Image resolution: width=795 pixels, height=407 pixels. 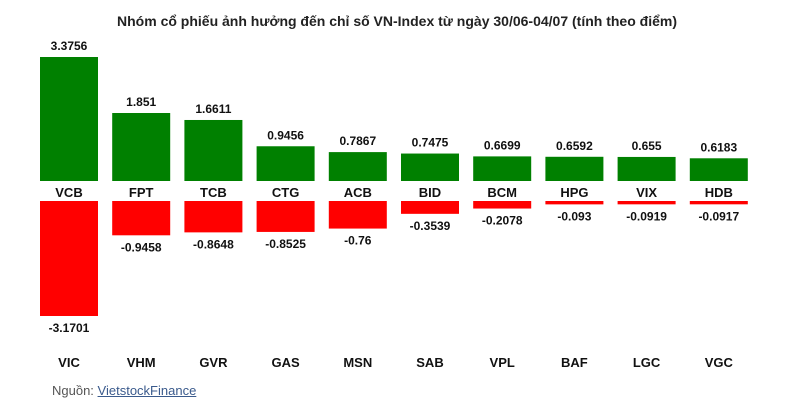 I want to click on loss-value-label: -0.9458, so click(x=141, y=247).